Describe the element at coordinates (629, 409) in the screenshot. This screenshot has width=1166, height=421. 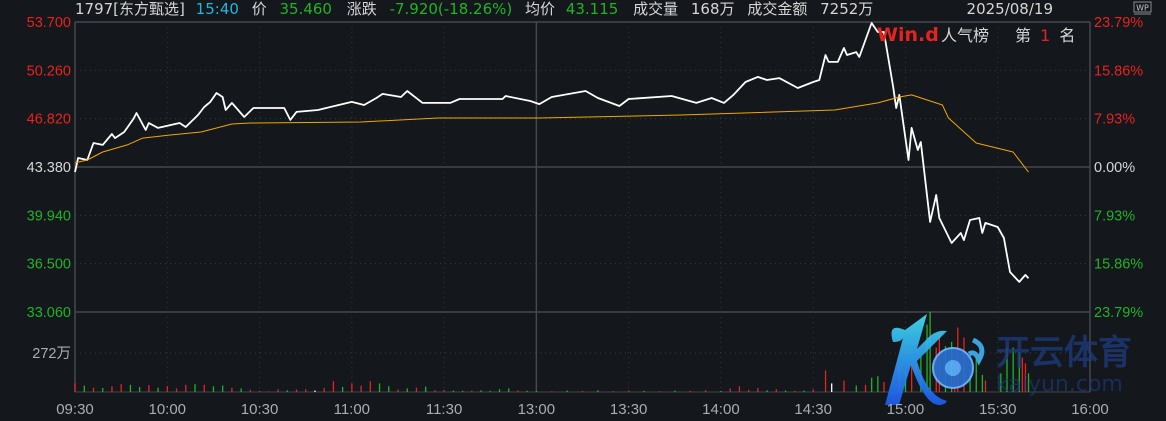
I see `x-tick-label: 13:30` at that location.